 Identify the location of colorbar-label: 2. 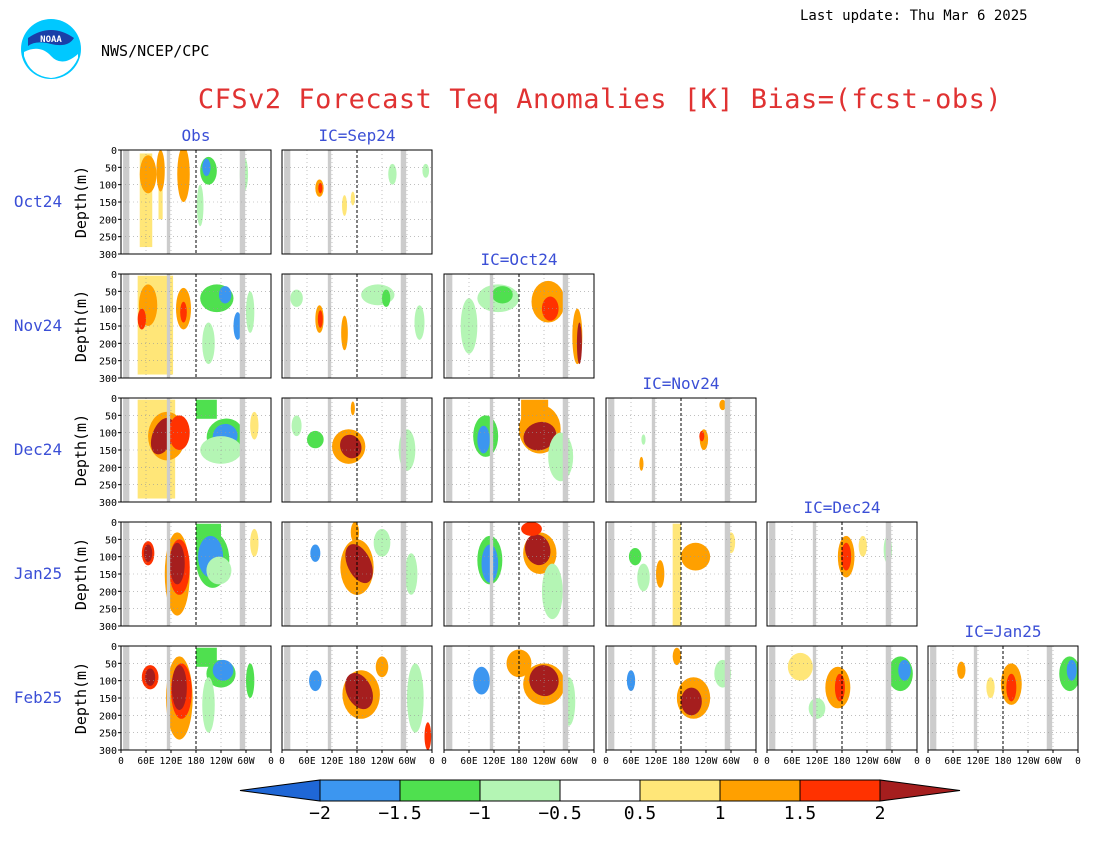
(880, 813).